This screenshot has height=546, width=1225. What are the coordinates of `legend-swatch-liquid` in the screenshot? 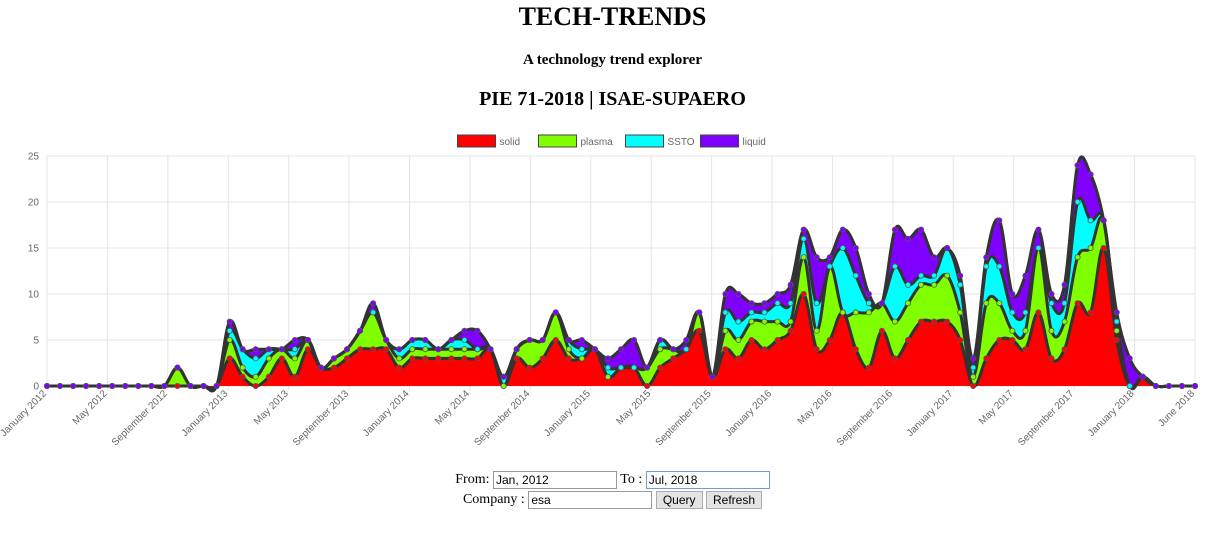 It's located at (719, 141).